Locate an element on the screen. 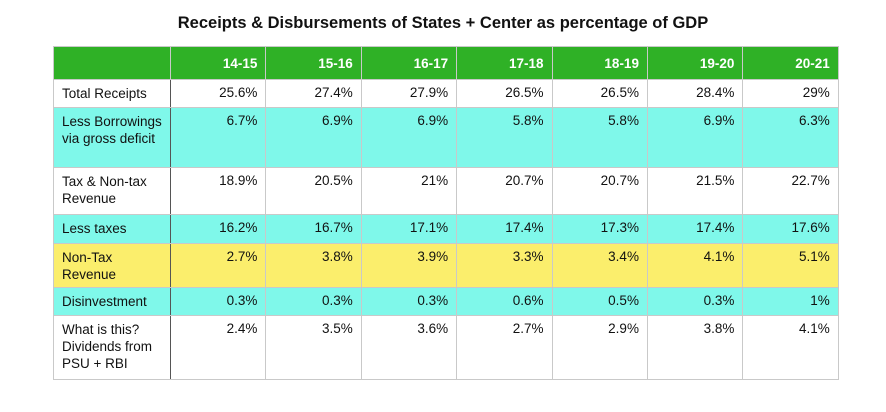  table-cell: 29% is located at coordinates (790, 93).